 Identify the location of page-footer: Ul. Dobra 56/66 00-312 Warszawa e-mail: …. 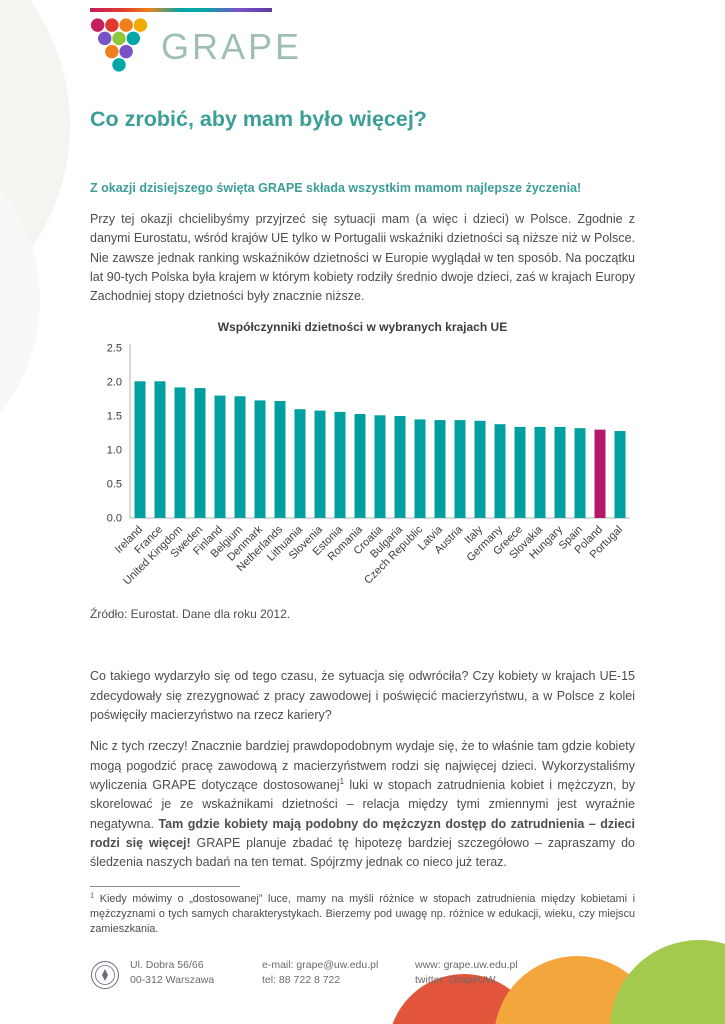
(362, 976).